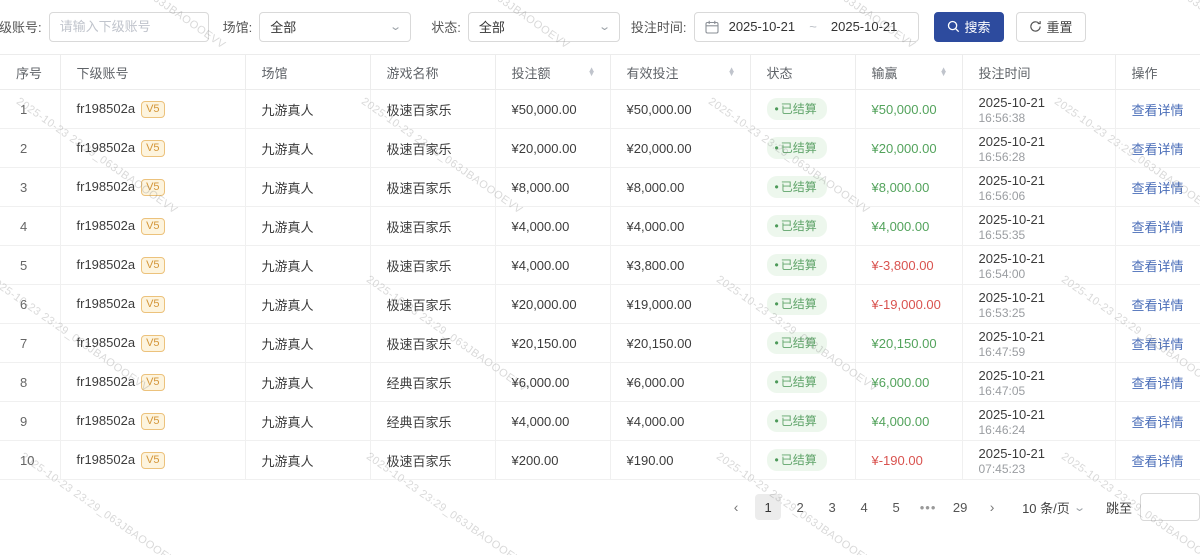 The image size is (1200, 555). I want to click on table-header-row: 序号 下级账号 场馆 游戏名称 投注额 ▲ ▼ 有效投注 ▲ ▼ 状态 输赢 ▲ ▼ 投注时间 操作, so click(600, 72).